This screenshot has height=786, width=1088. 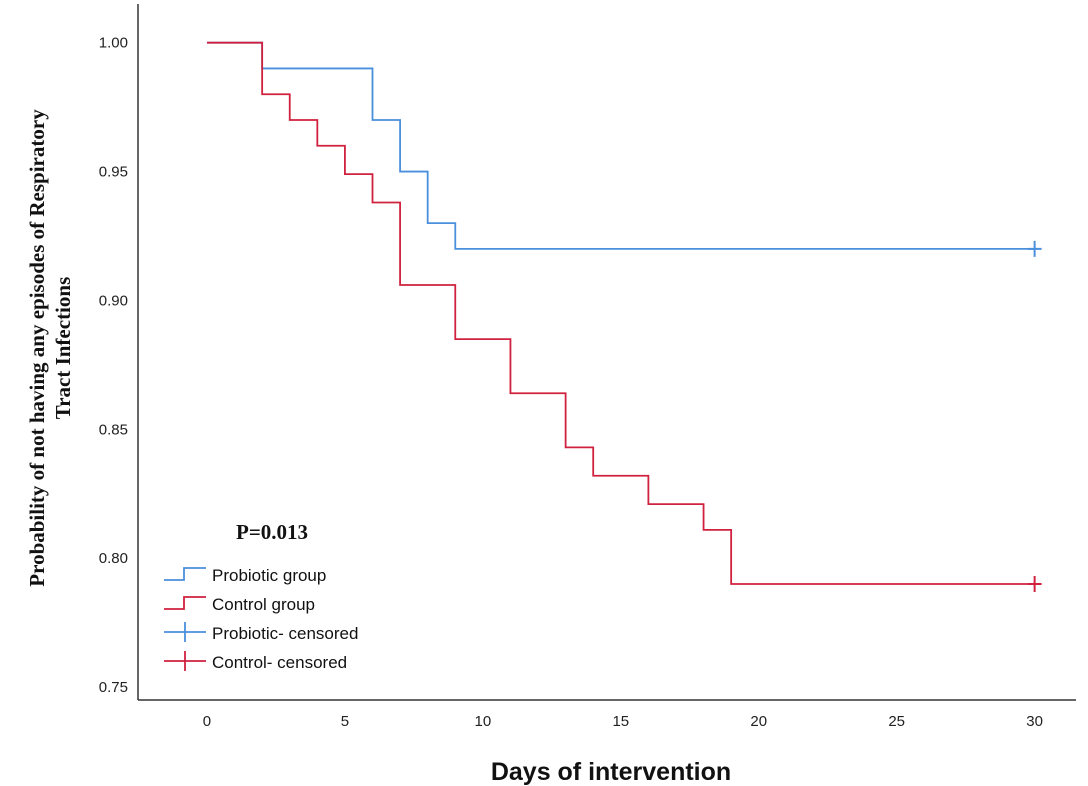 I want to click on y-tick-label: 1.00, so click(x=113, y=43).